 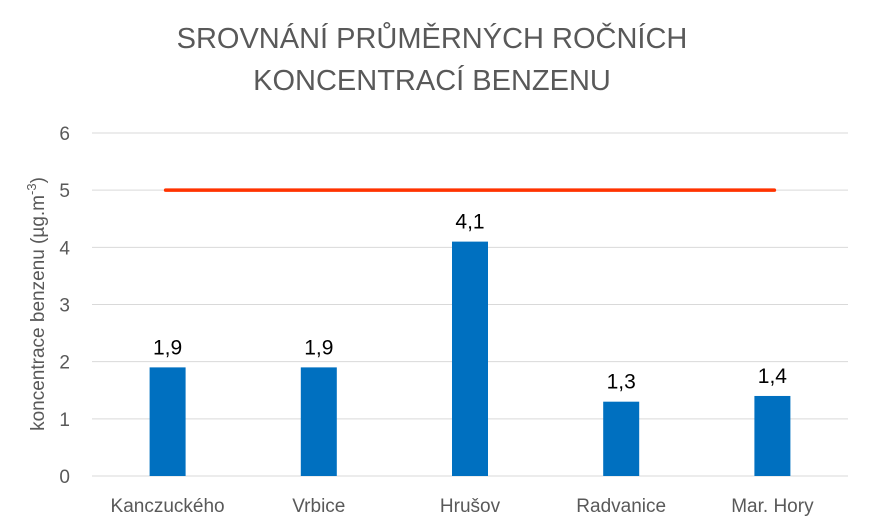 I want to click on data-label: 4,1, so click(x=469, y=222).